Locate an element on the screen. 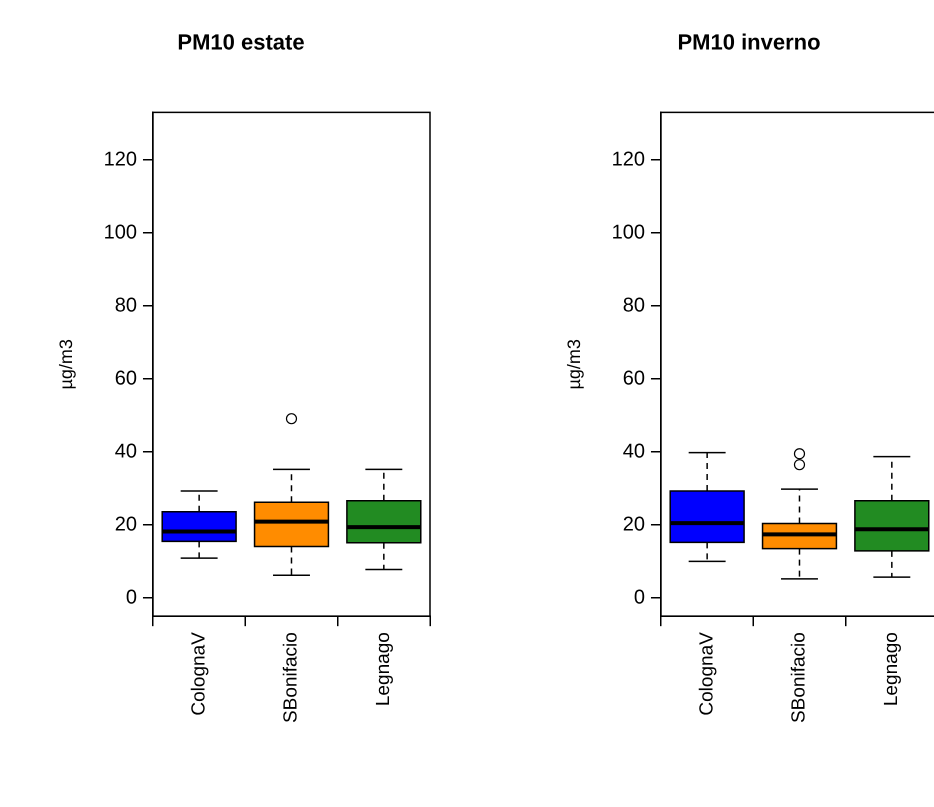 The height and width of the screenshot is (807, 934). chart-title: PM10 inverno is located at coordinates (749, 41).